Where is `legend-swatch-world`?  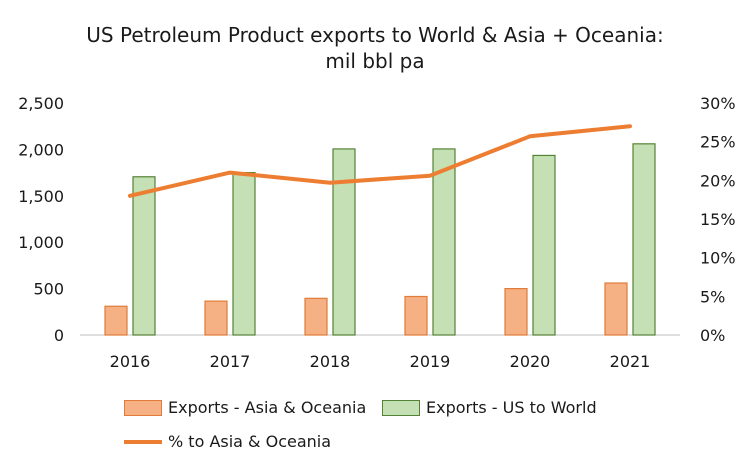 legend-swatch-world is located at coordinates (401, 407).